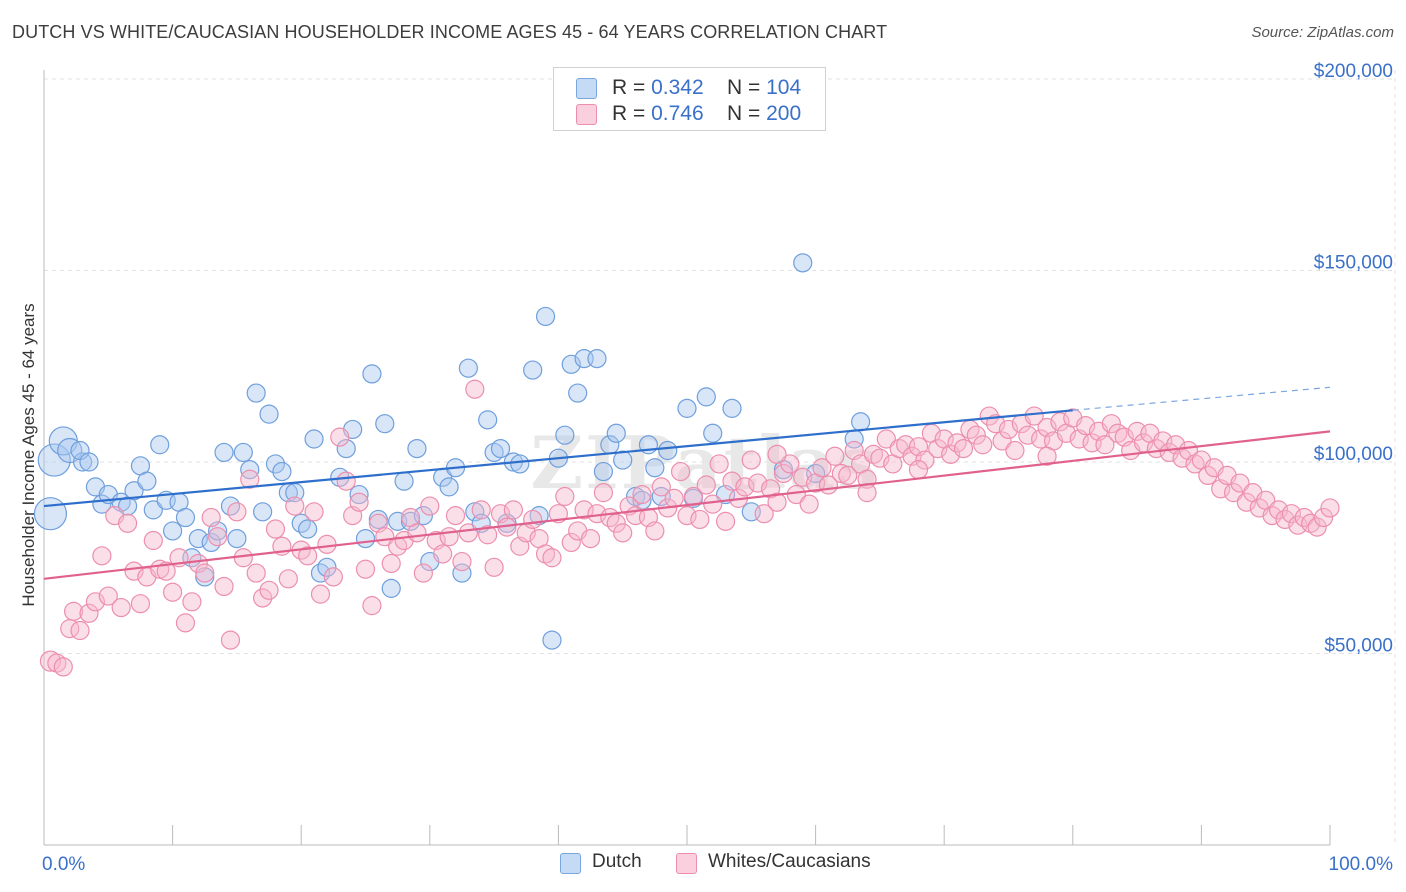 This screenshot has height=892, width=1406. What do you see at coordinates (1353, 263) in the screenshot?
I see `y-tick-label: $150,000` at bounding box center [1353, 263].